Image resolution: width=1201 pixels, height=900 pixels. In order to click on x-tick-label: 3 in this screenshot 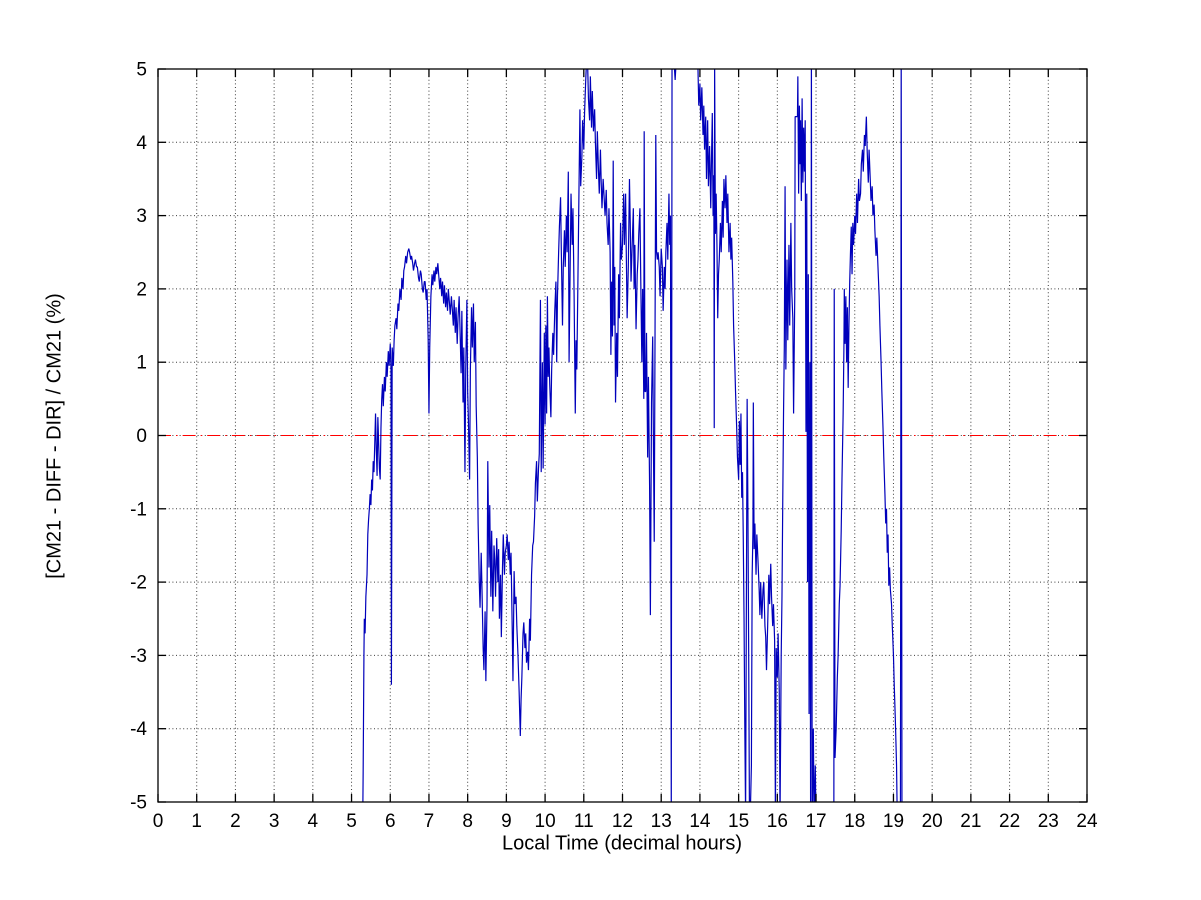, I will do `click(274, 821)`.